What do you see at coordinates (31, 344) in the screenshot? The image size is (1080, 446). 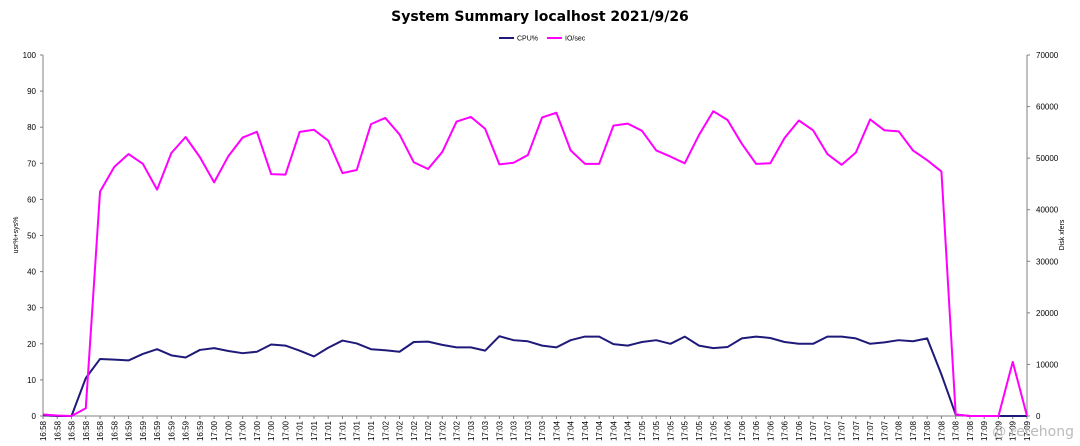 I see `y-tick-label-left: 20` at bounding box center [31, 344].